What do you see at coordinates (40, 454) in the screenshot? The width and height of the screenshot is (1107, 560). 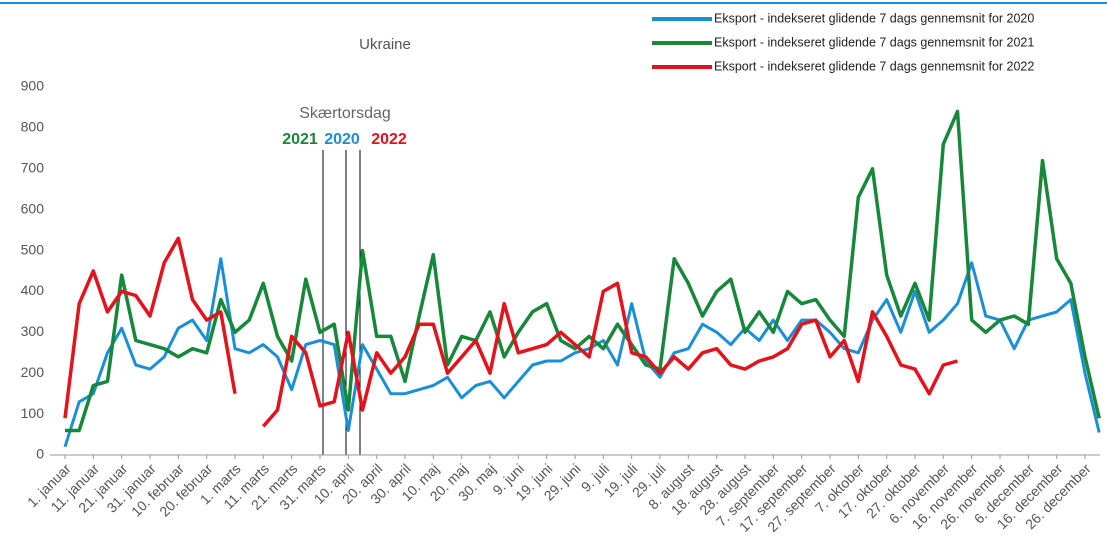 I see `y-tick-label: 0` at bounding box center [40, 454].